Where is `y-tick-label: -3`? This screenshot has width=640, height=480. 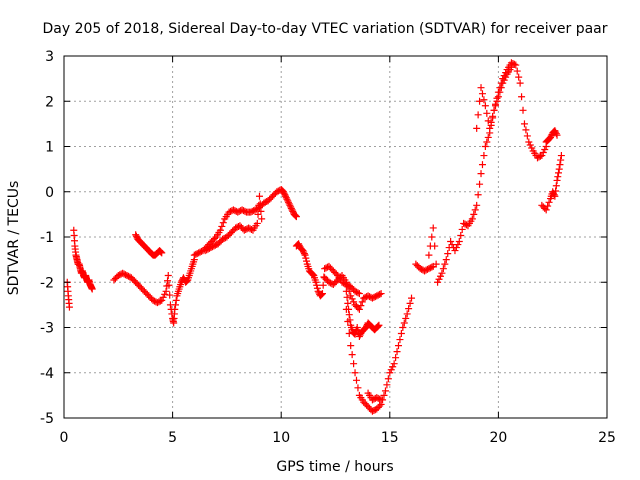
y-tick-label: -3 is located at coordinates (47, 329).